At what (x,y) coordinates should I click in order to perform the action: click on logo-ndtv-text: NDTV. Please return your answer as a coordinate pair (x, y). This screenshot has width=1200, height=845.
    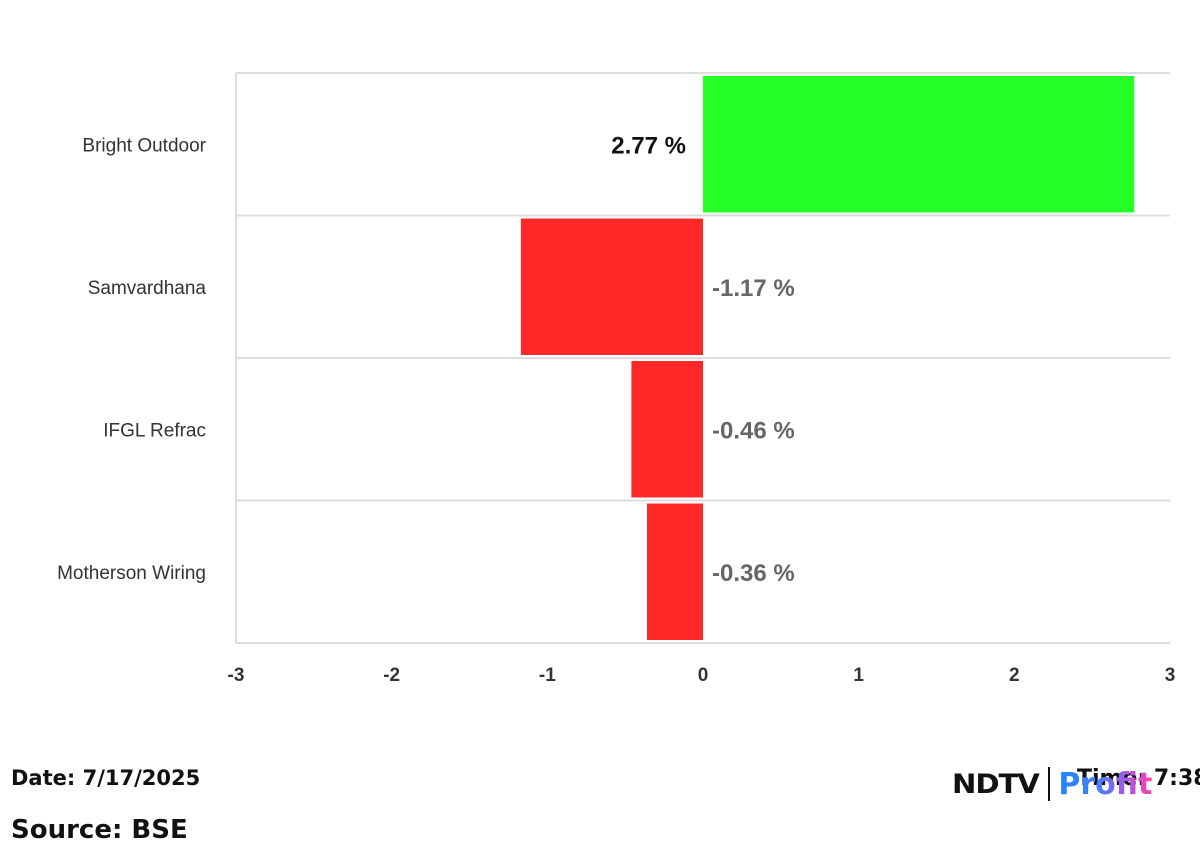
    Looking at the image, I should click on (996, 784).